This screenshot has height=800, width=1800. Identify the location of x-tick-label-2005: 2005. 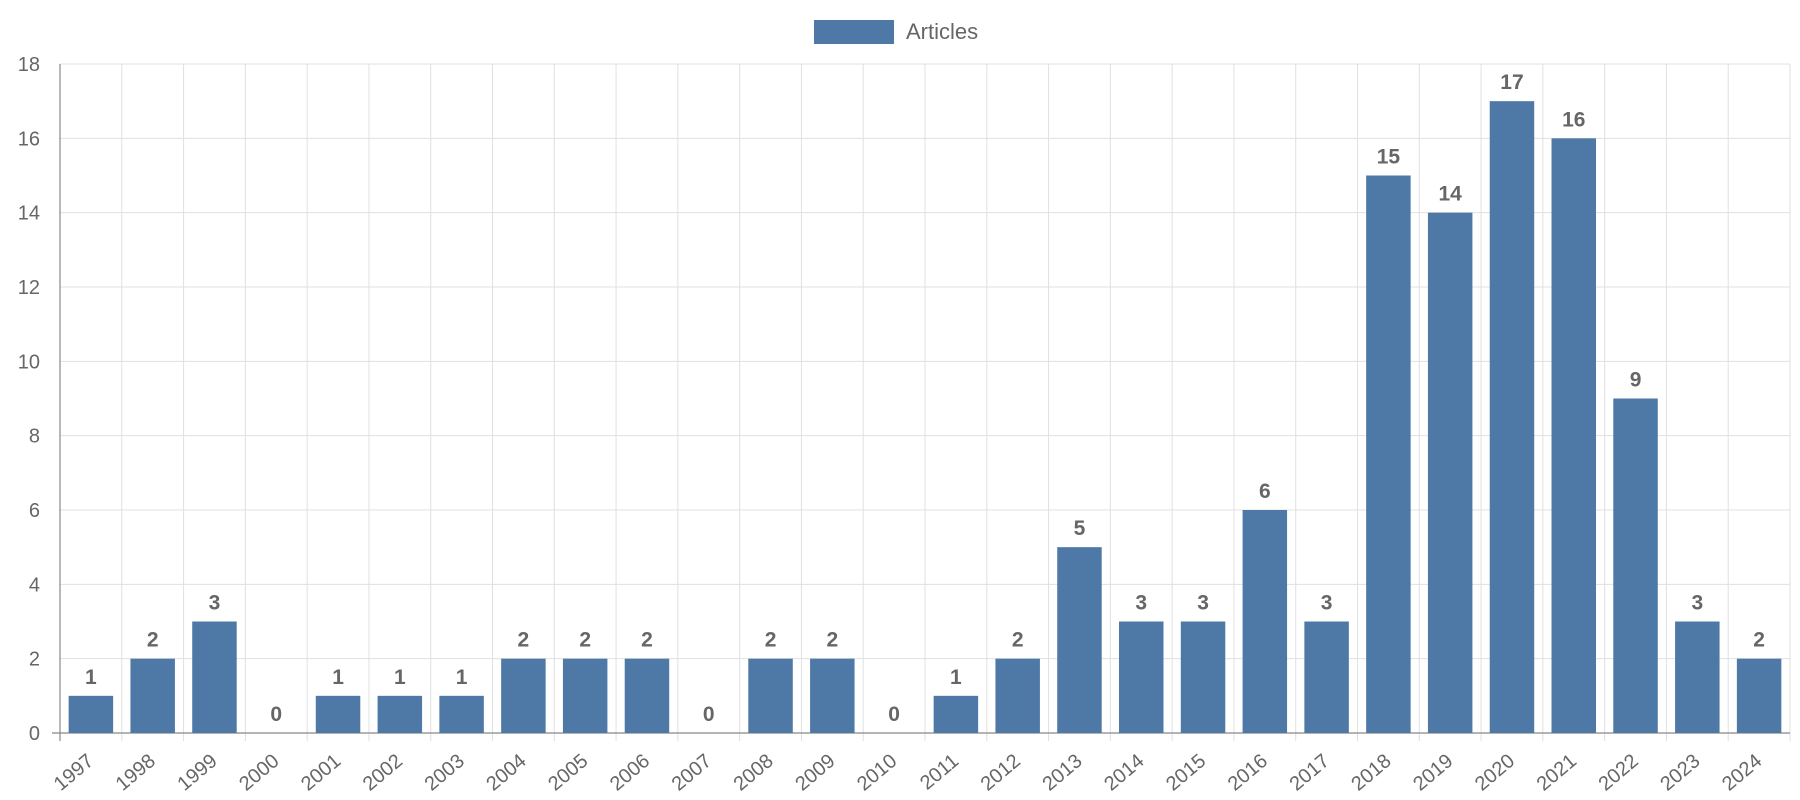
(568, 772).